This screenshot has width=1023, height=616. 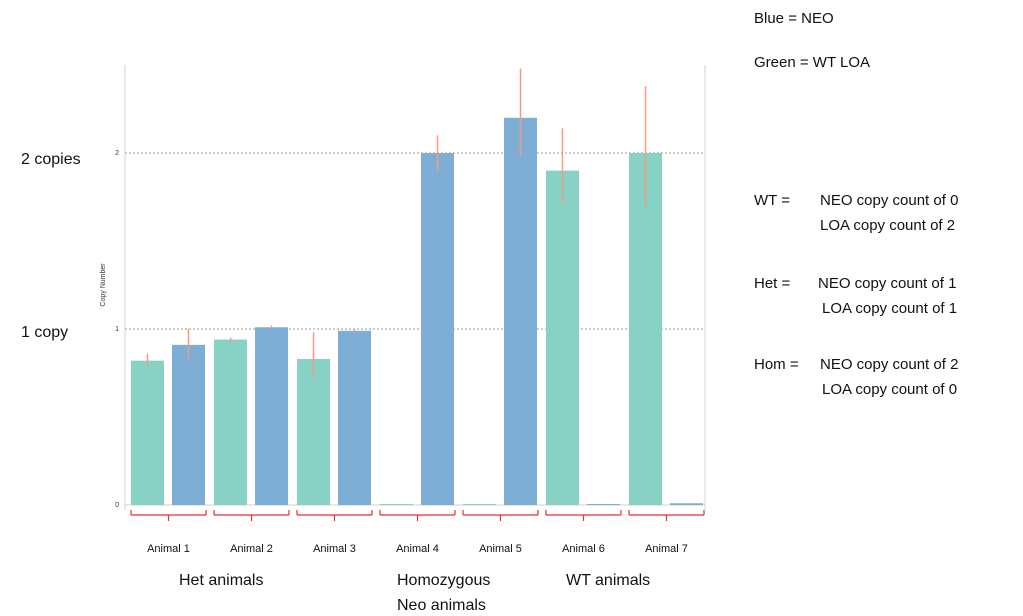 What do you see at coordinates (45, 332) in the screenshot?
I see `one-copy-label: 1 copy` at bounding box center [45, 332].